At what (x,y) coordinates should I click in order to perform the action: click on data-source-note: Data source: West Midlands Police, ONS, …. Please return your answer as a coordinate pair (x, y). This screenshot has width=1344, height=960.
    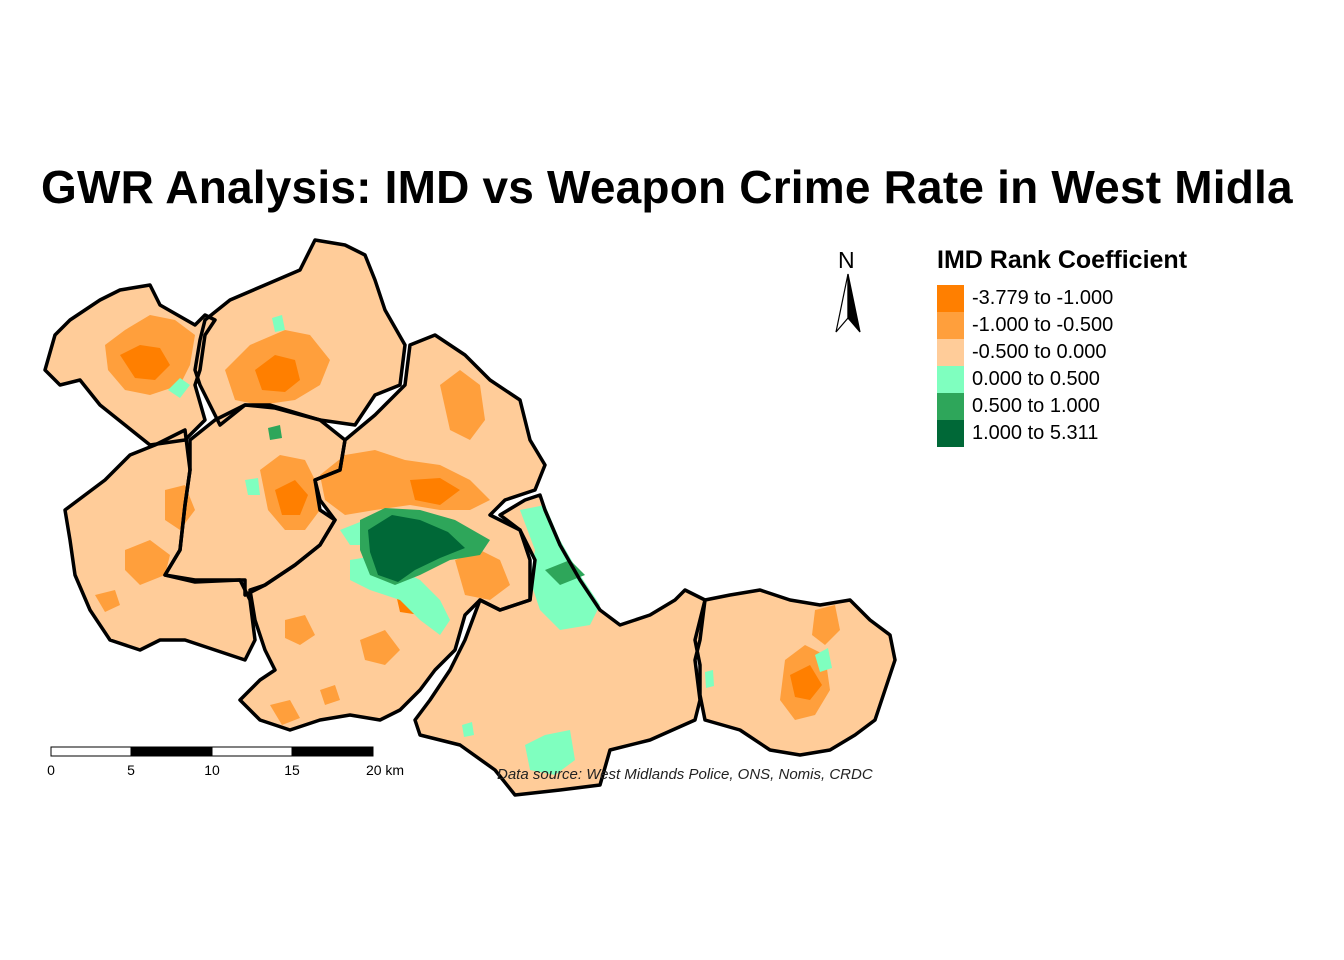
    Looking at the image, I should click on (685, 774).